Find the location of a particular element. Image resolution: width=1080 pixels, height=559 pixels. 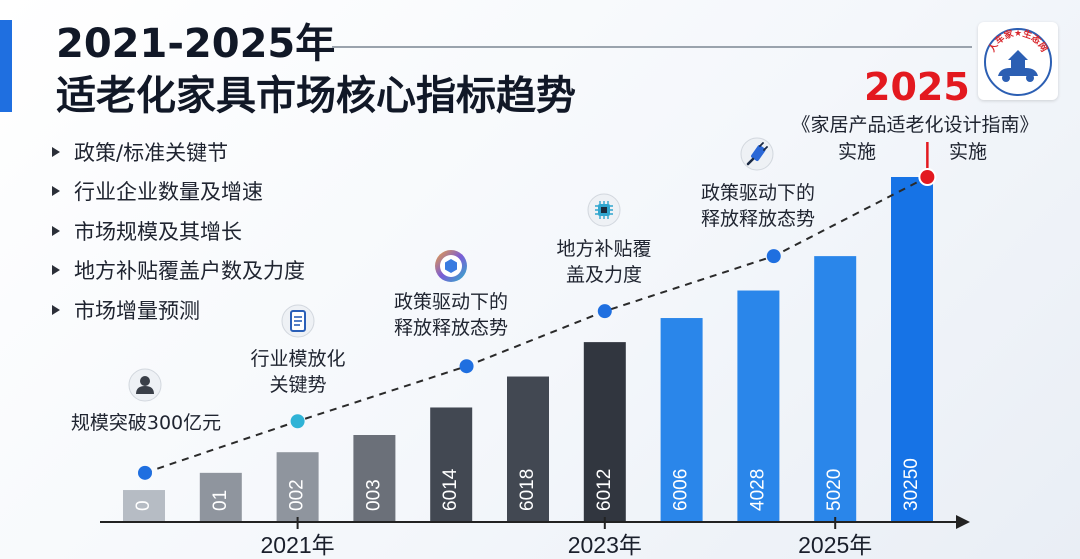

milestone-annotation: 规模突破300亿元 is located at coordinates (146, 423).